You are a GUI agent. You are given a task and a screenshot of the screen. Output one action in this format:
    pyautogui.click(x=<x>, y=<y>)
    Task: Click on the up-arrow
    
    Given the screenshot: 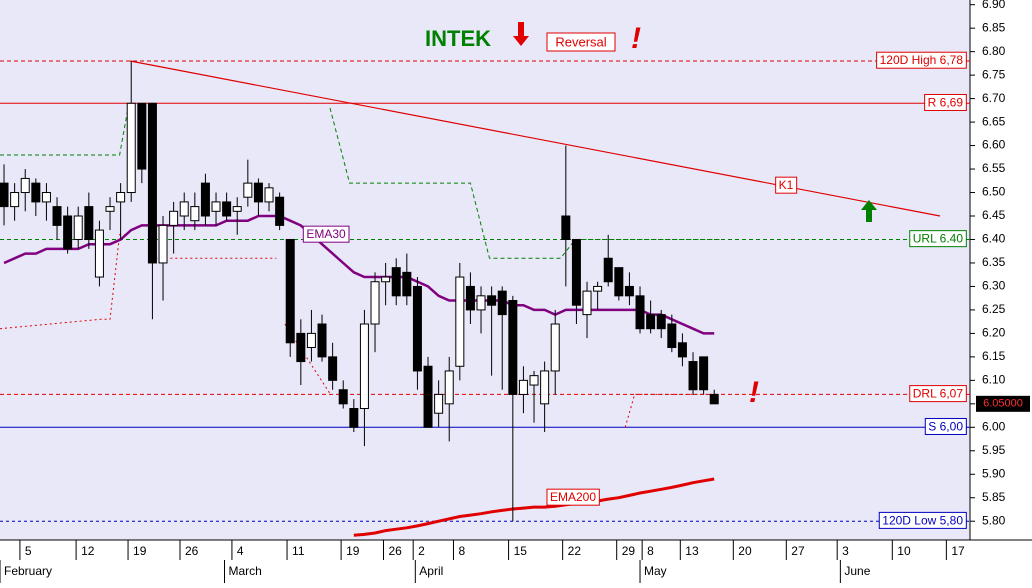 What is the action you would take?
    pyautogui.click(x=869, y=211)
    